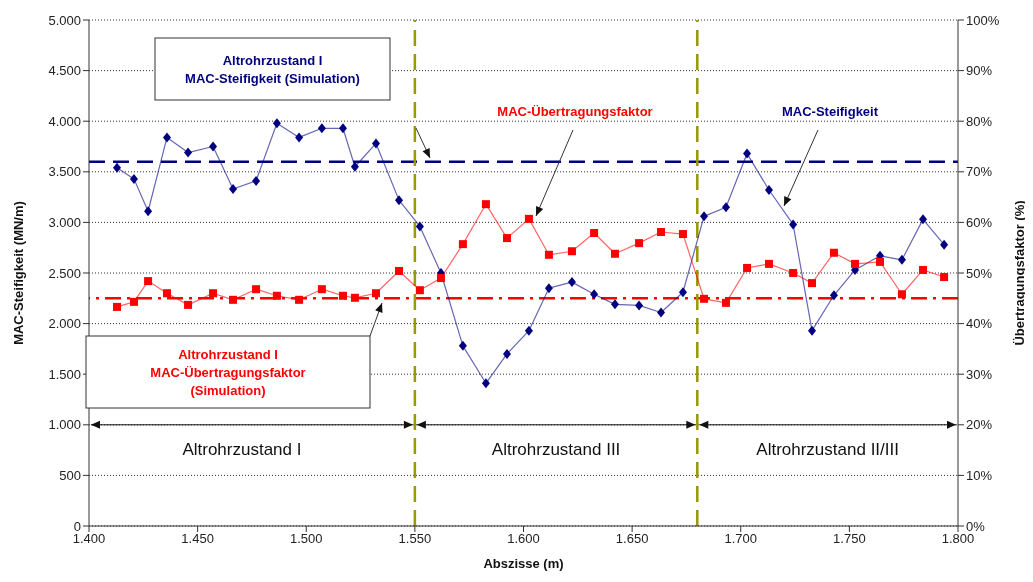  What do you see at coordinates (242, 449) in the screenshot?
I see `annotation: Altrohrzustand I` at bounding box center [242, 449].